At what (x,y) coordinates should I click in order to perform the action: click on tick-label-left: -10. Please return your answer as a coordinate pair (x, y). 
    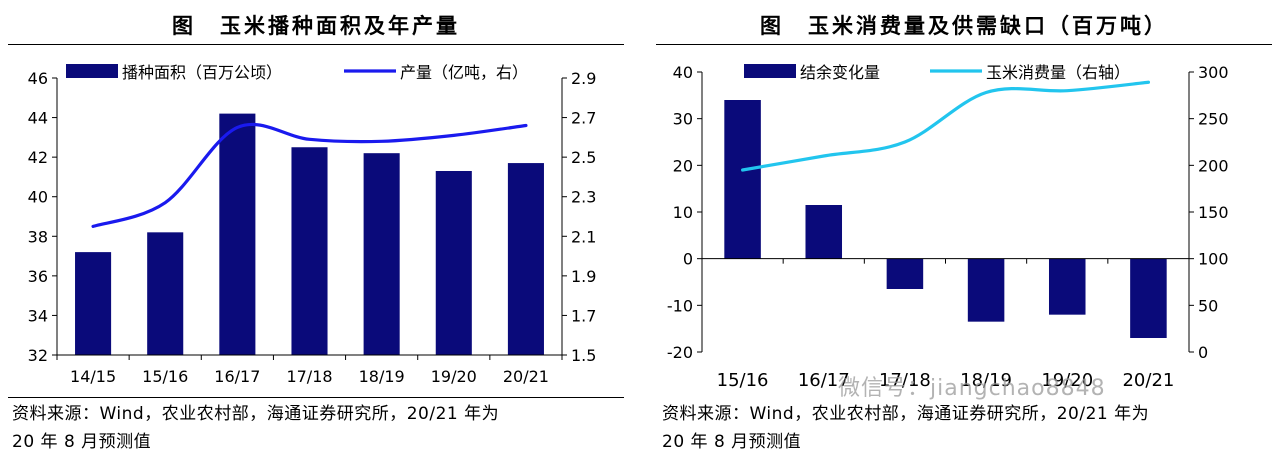
    Looking at the image, I should click on (680, 305).